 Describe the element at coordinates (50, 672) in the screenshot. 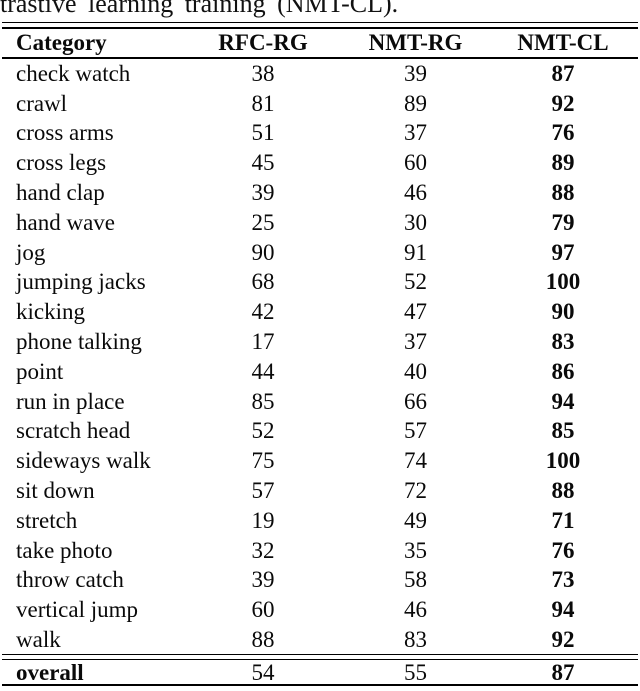

I see `overall-label: overall` at that location.